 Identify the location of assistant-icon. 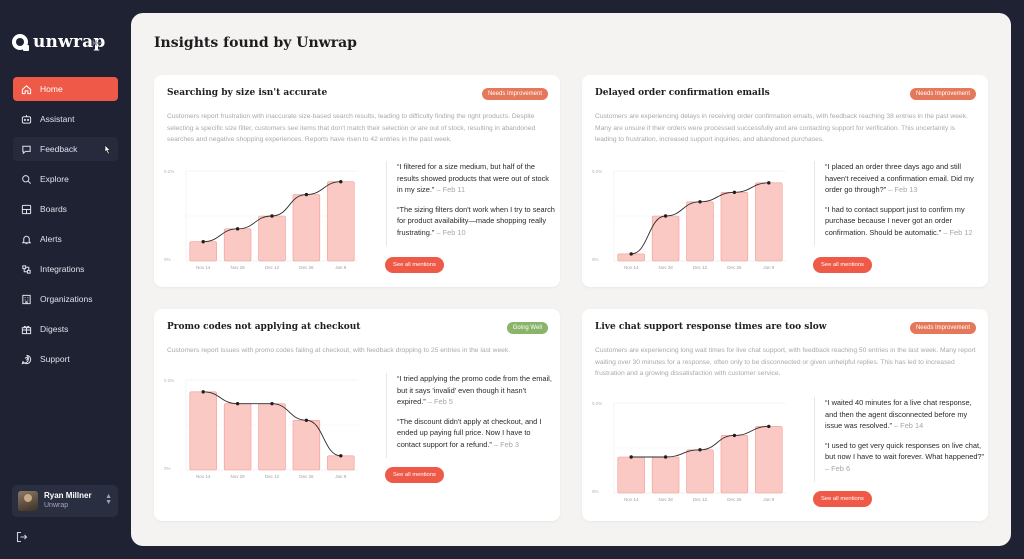
(26, 119).